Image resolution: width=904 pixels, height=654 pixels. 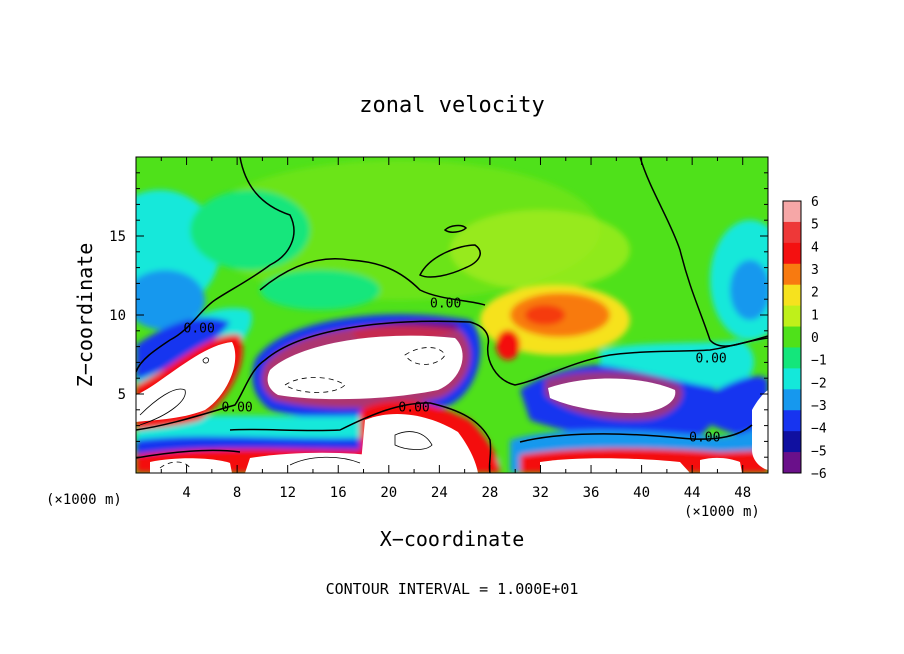 I want to click on colorbar-tick-label: 5, so click(x=815, y=225).